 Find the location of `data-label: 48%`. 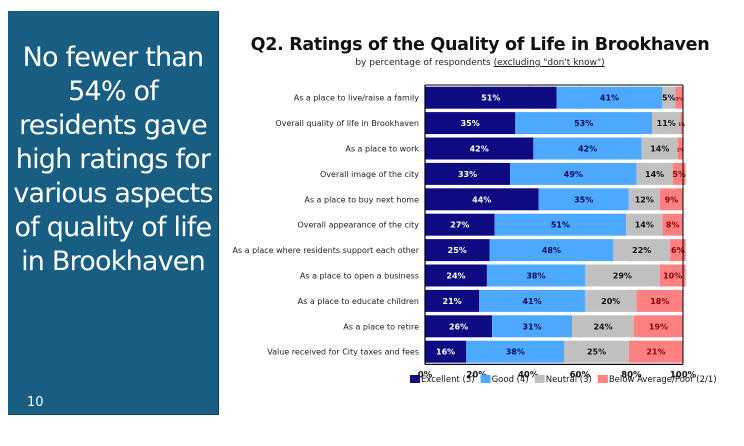

data-label: 48% is located at coordinates (551, 250).